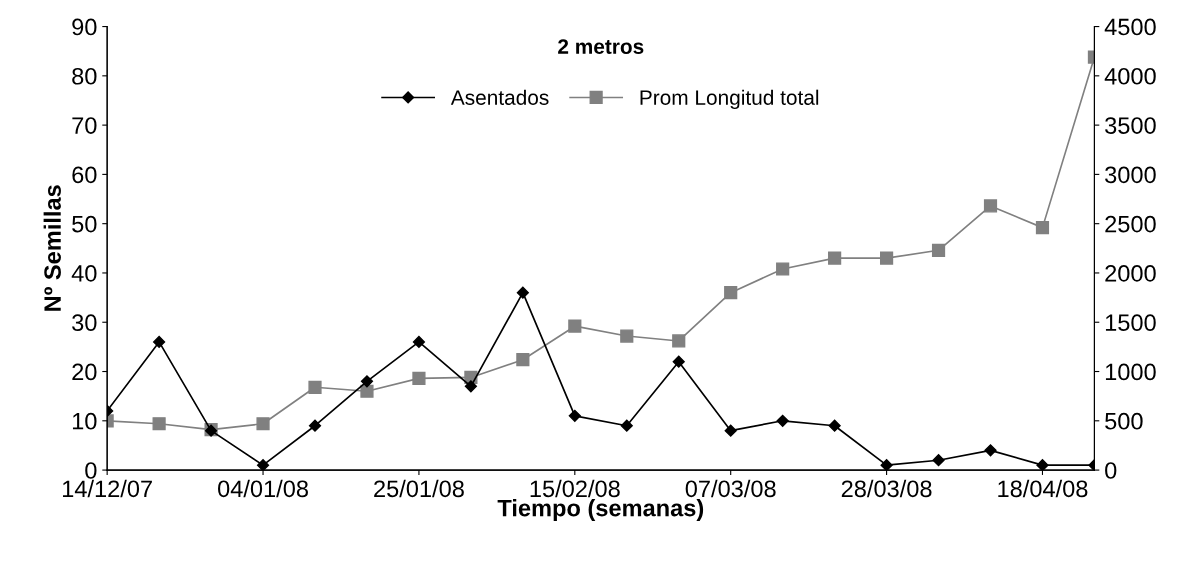 The height and width of the screenshot is (565, 1204). Describe the element at coordinates (1124, 421) in the screenshot. I see `y2-tick-label: 500` at that location.